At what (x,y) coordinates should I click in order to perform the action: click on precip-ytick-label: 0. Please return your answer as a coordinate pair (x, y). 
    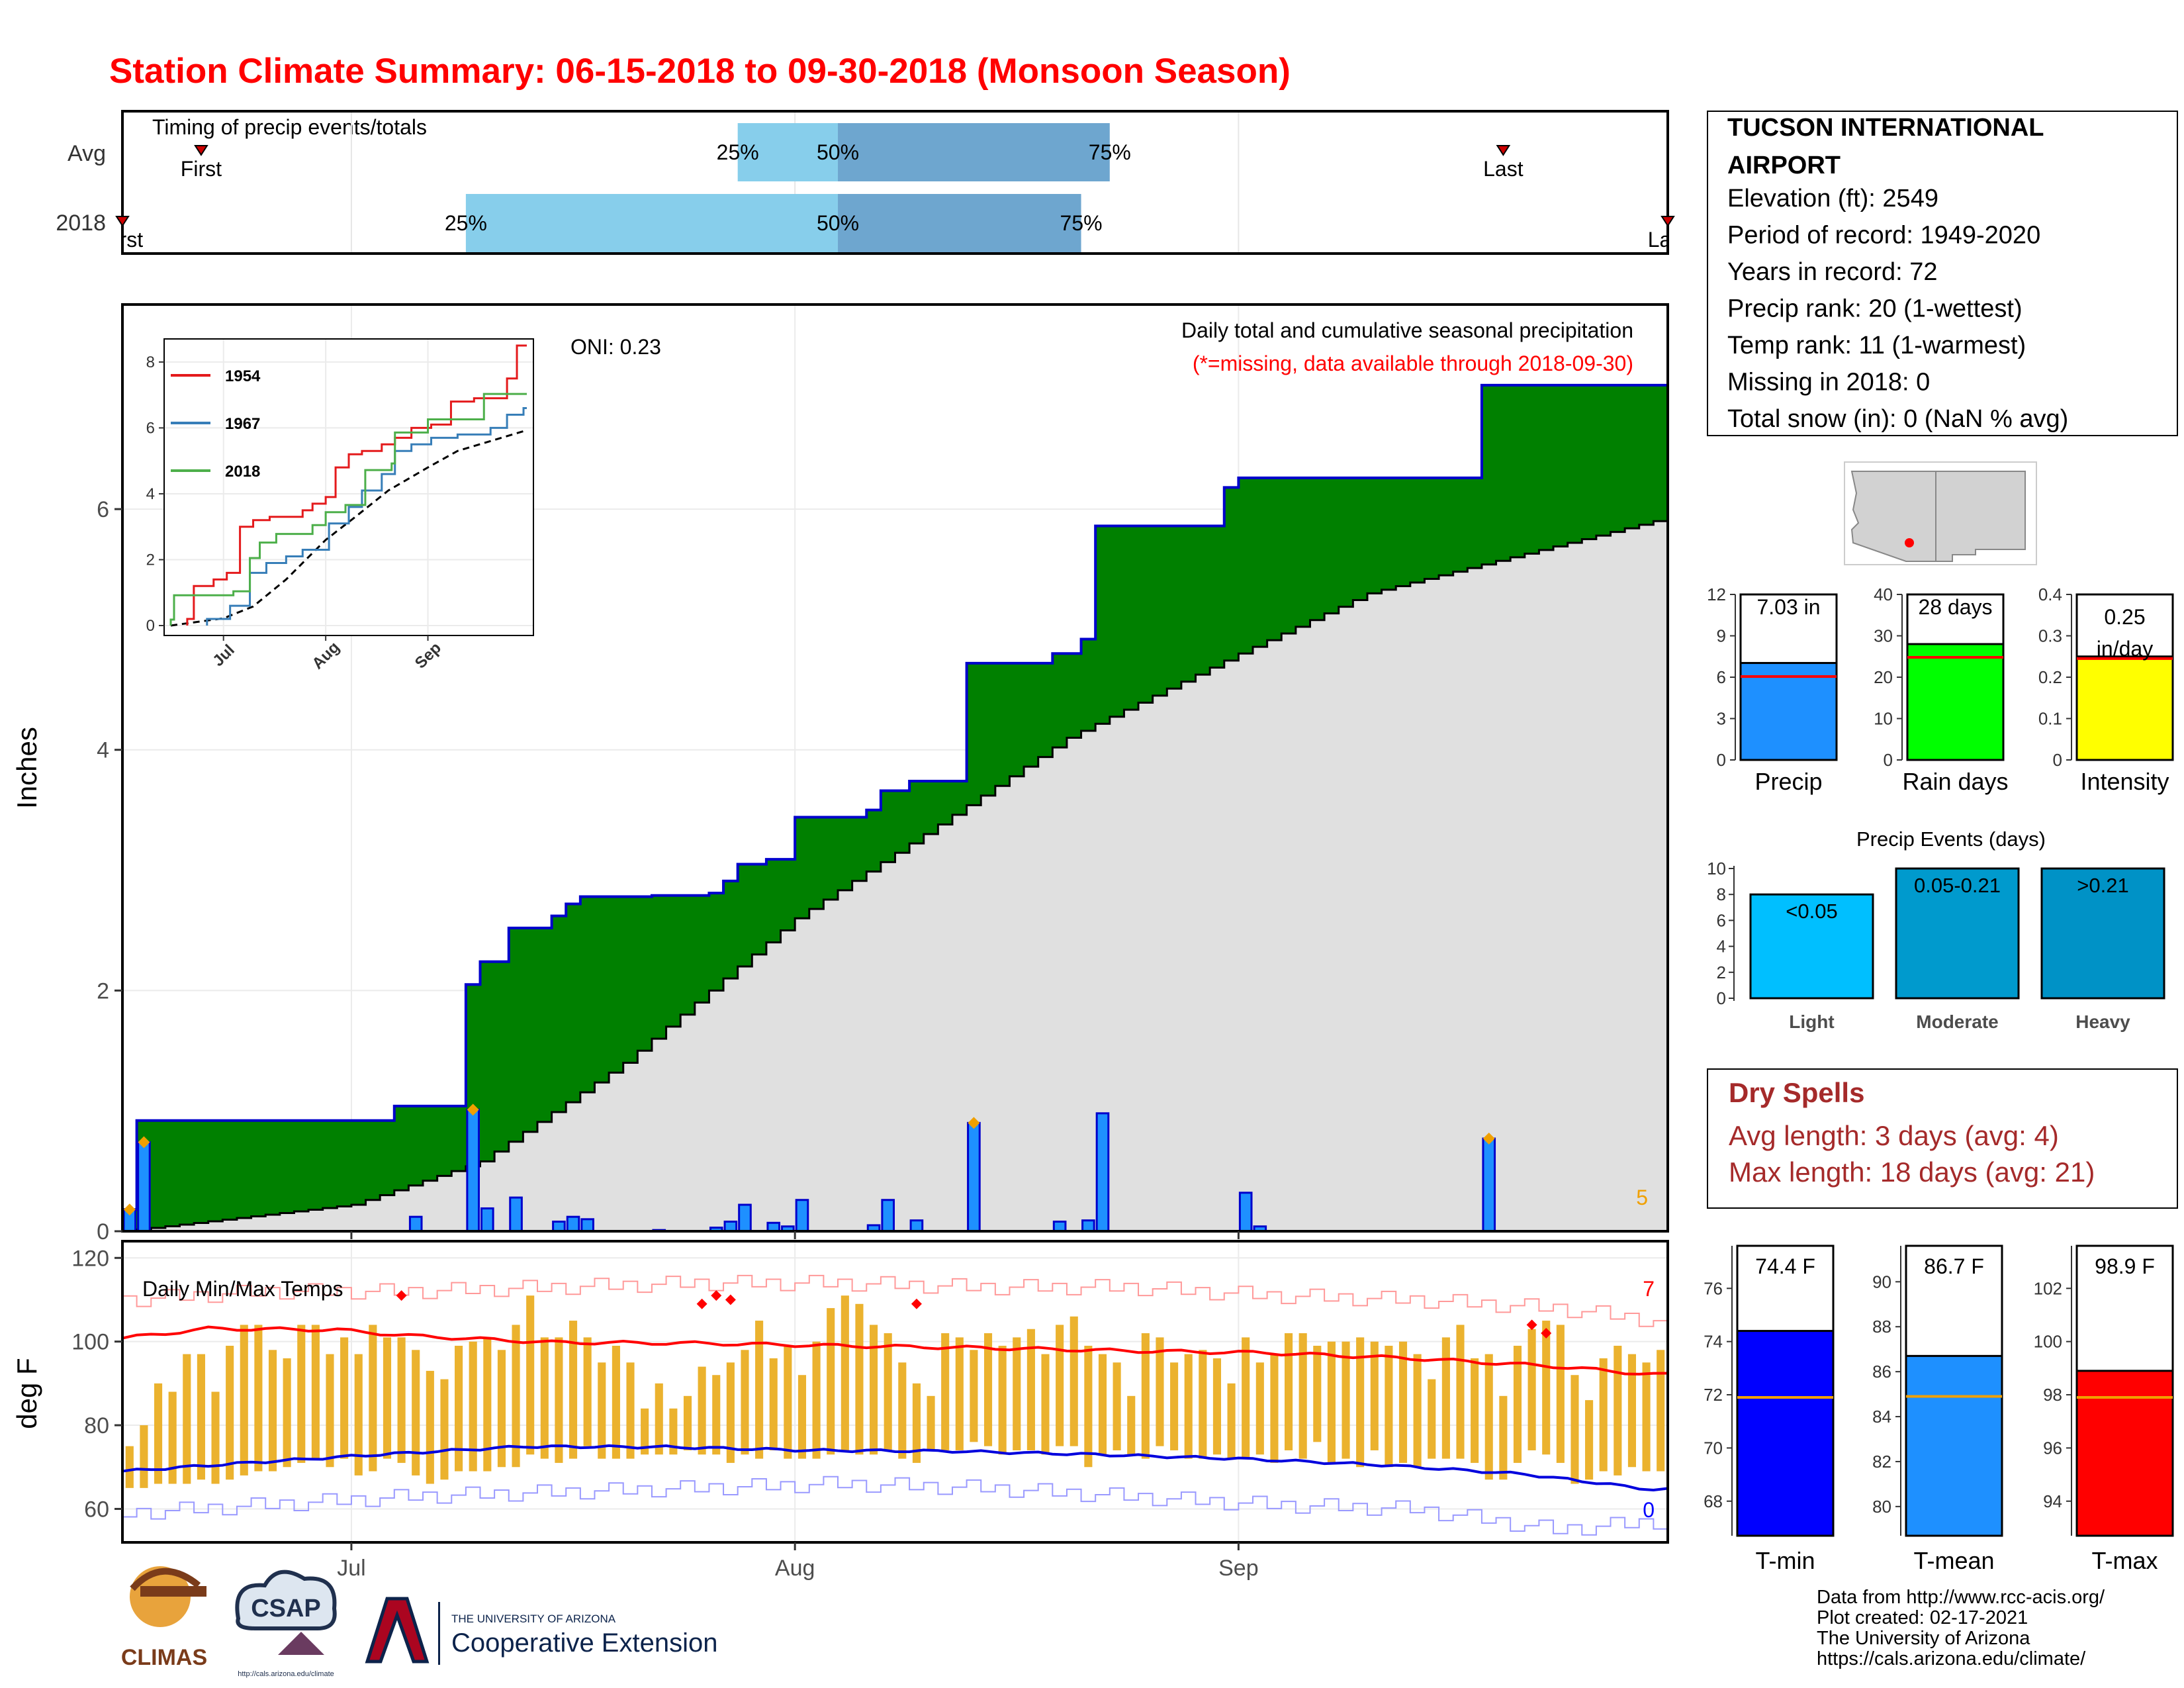
    Looking at the image, I should click on (103, 1231).